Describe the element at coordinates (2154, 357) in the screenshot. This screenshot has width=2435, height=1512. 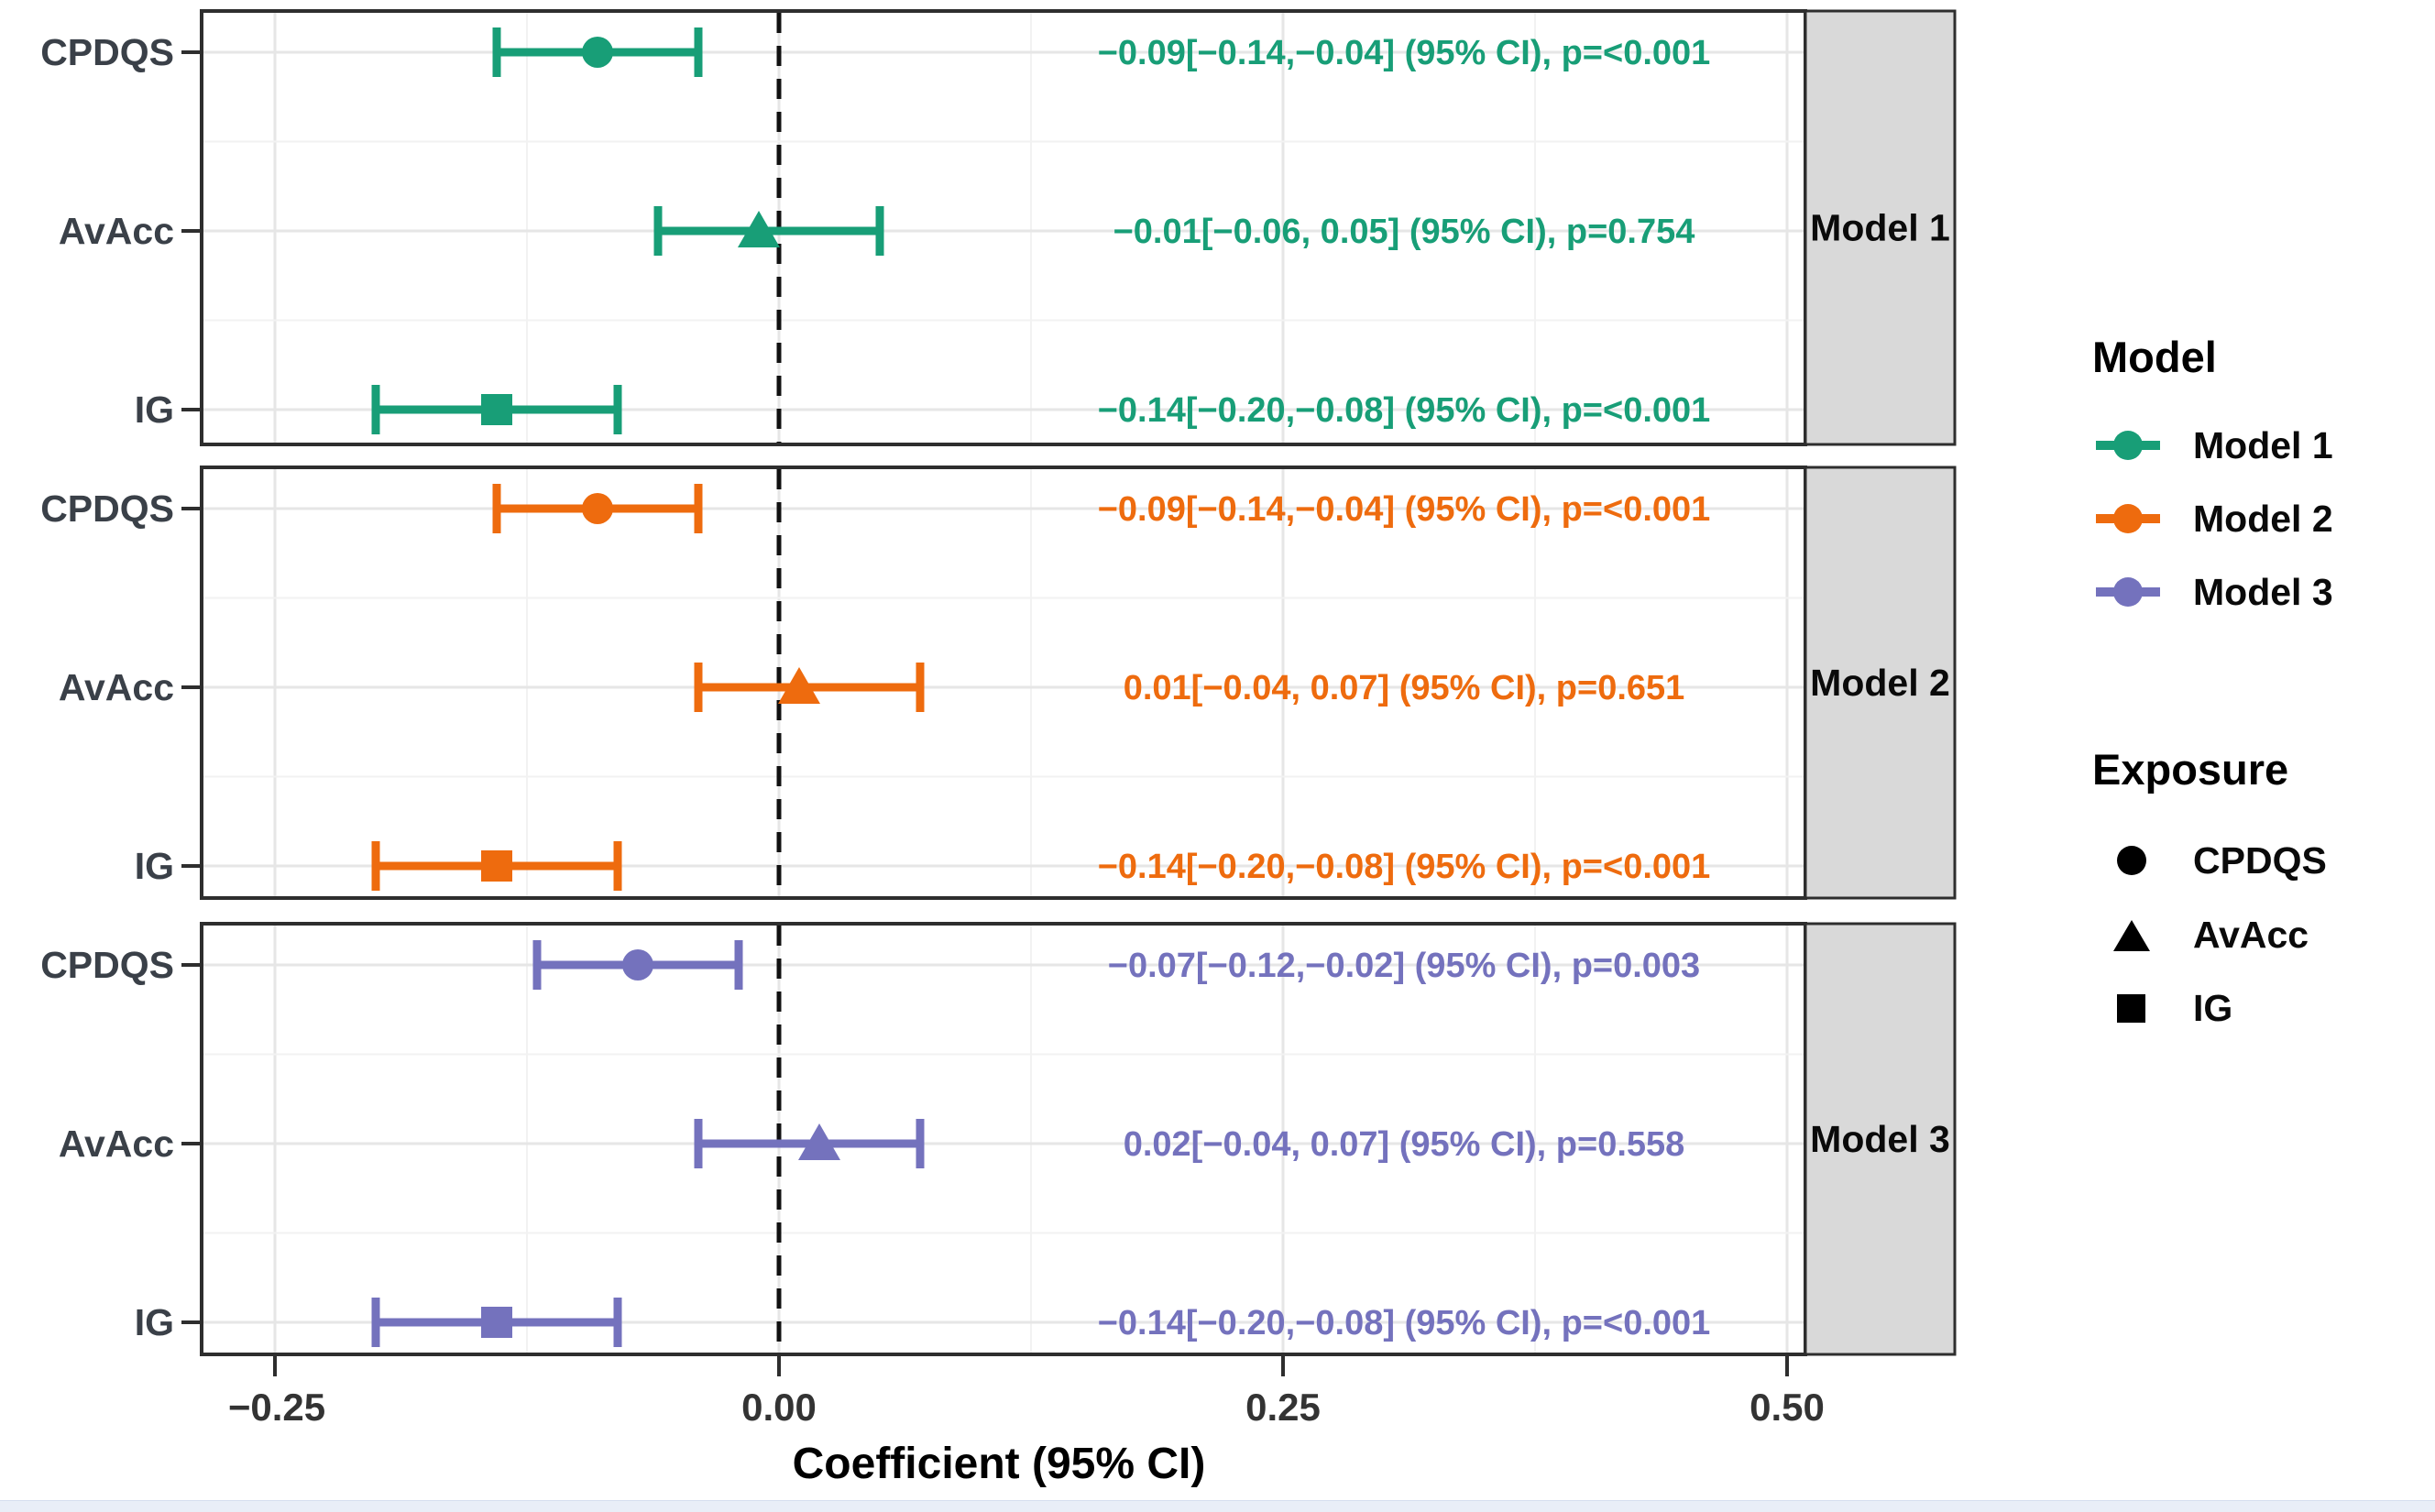
I see `legend-model-title: Model` at that location.